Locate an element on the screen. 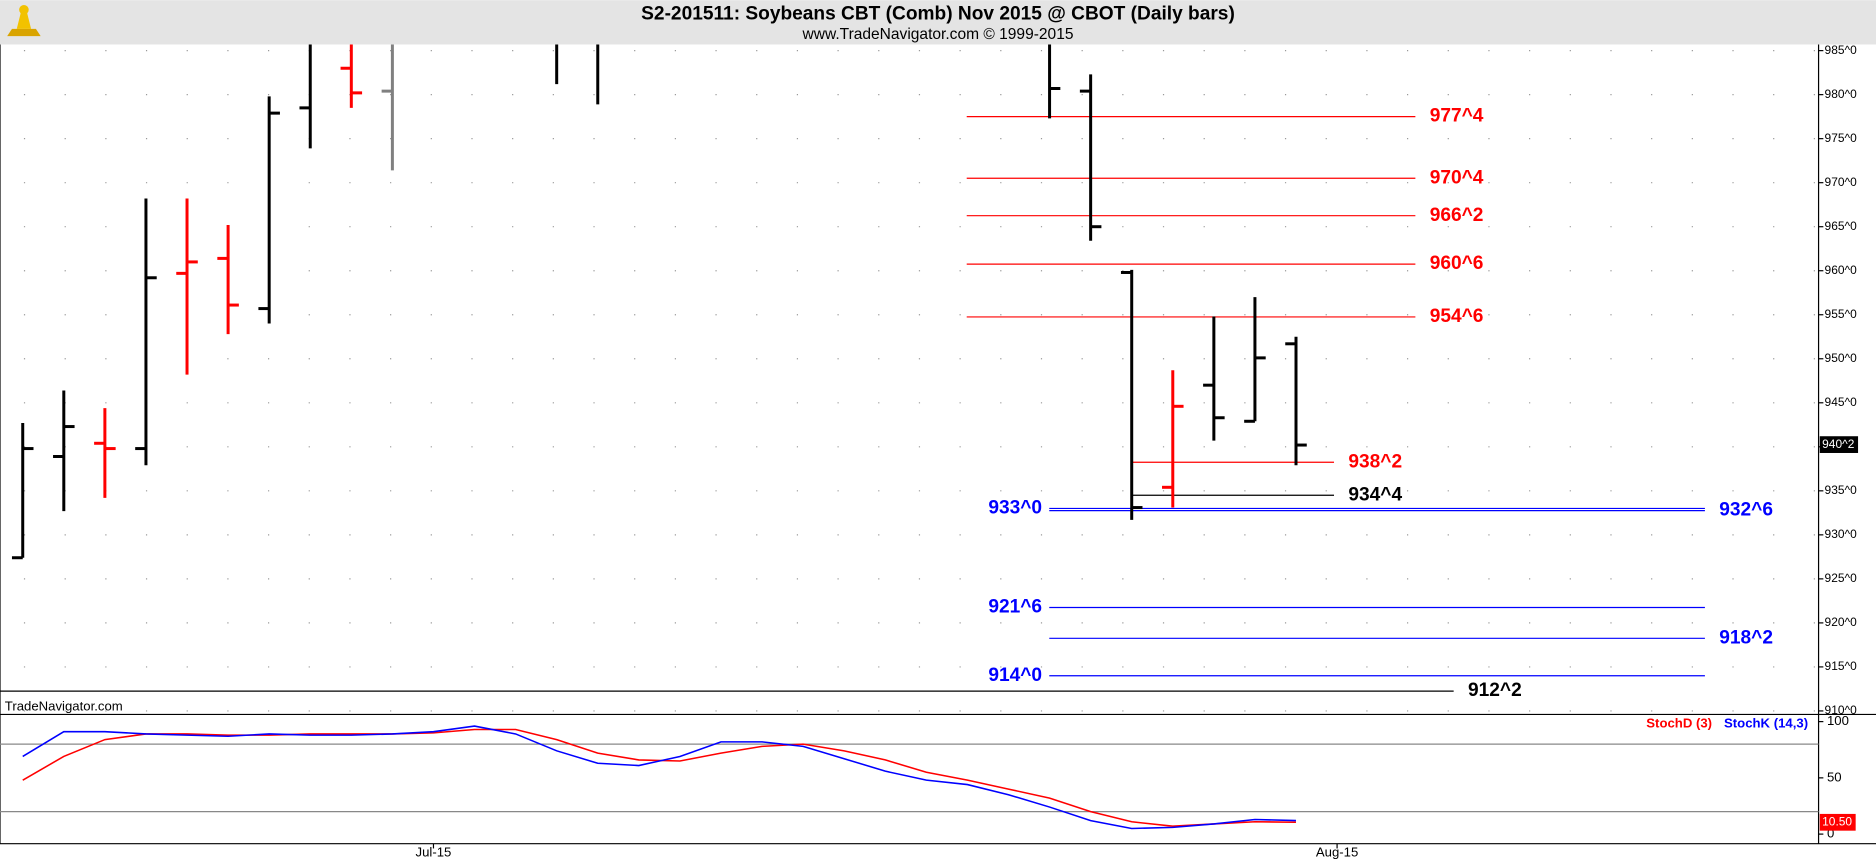 This screenshot has height=863, width=1876. level-label: 966^2 is located at coordinates (1457, 215).